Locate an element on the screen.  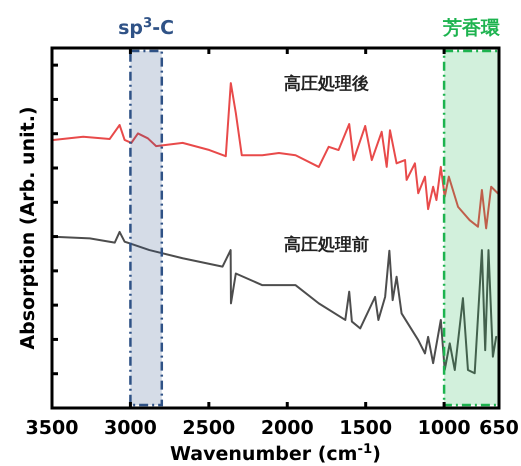
band-label: 芳香環 is located at coordinates (472, 28).